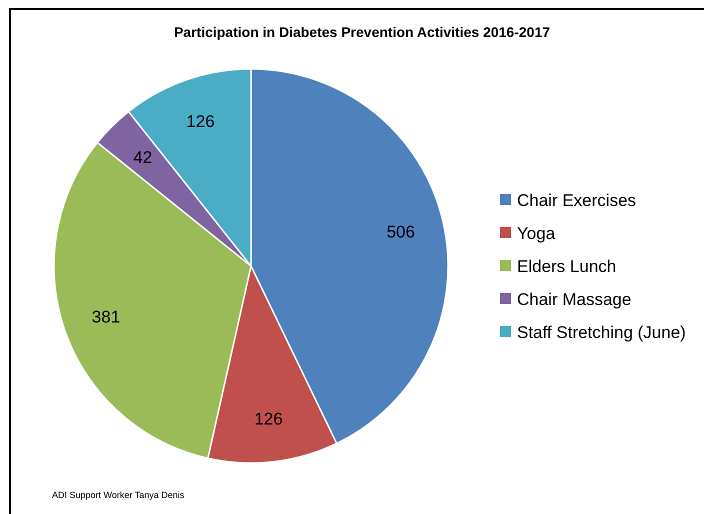  What do you see at coordinates (566, 266) in the screenshot?
I see `legend-label: Elders Lunch` at bounding box center [566, 266].